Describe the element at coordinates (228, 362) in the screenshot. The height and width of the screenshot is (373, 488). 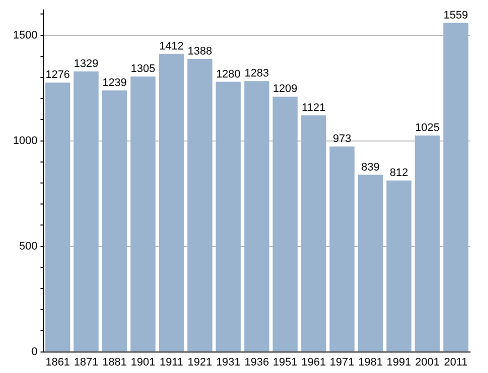
I see `x-tick-label: 1931` at that location.